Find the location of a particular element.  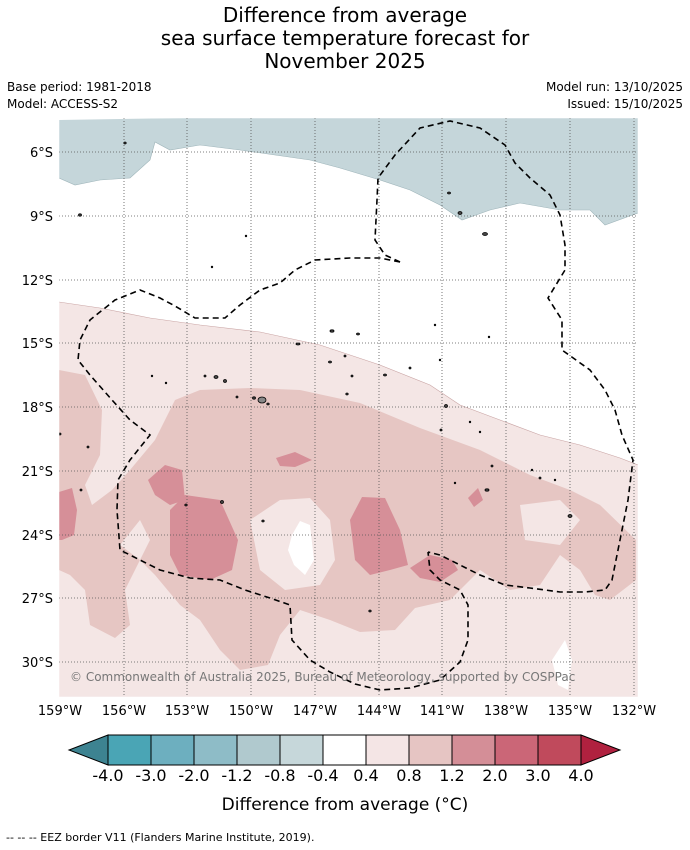

colorbar-title: Difference from average (°C) is located at coordinates (345, 805).